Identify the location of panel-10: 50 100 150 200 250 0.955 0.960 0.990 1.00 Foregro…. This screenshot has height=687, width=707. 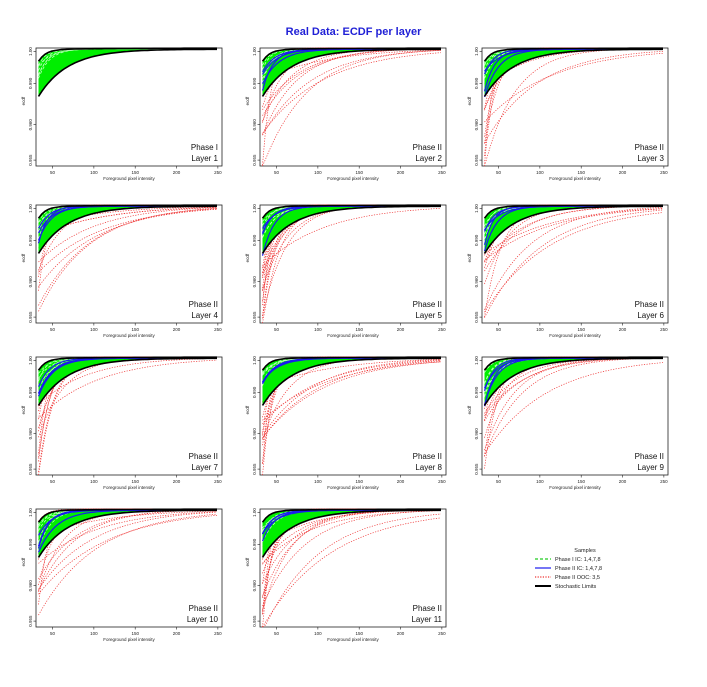
(122, 575).